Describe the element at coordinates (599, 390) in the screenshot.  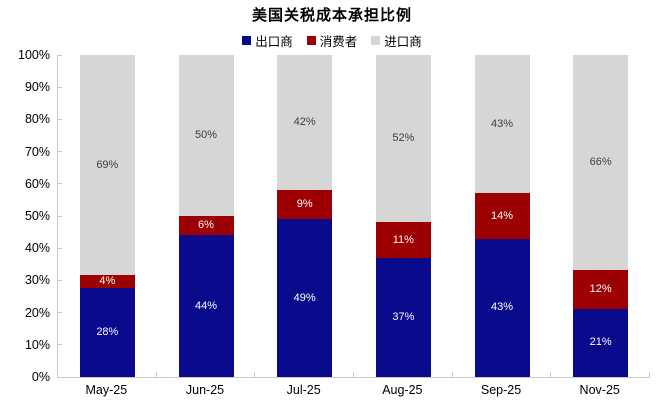
I see `x-axis-category-label: Nov-25` at that location.